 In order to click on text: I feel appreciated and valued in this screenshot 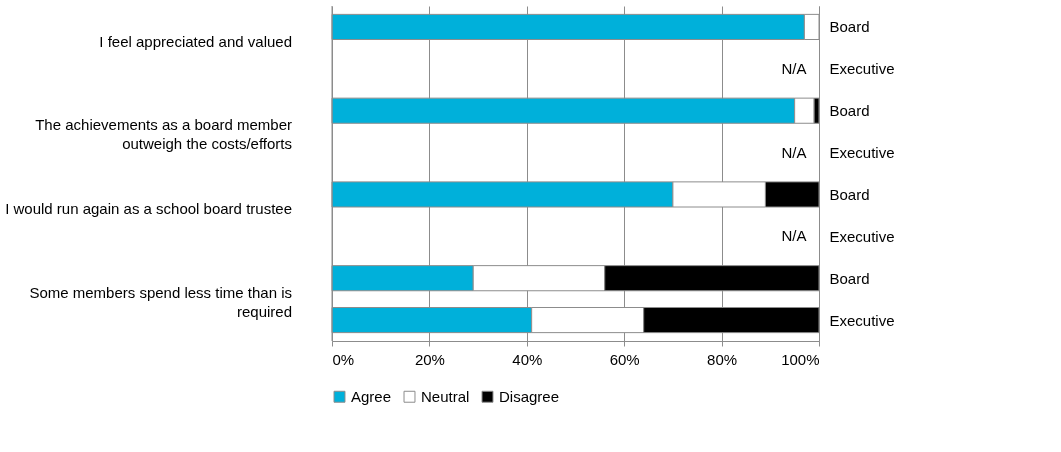, I will do `click(195, 41)`.